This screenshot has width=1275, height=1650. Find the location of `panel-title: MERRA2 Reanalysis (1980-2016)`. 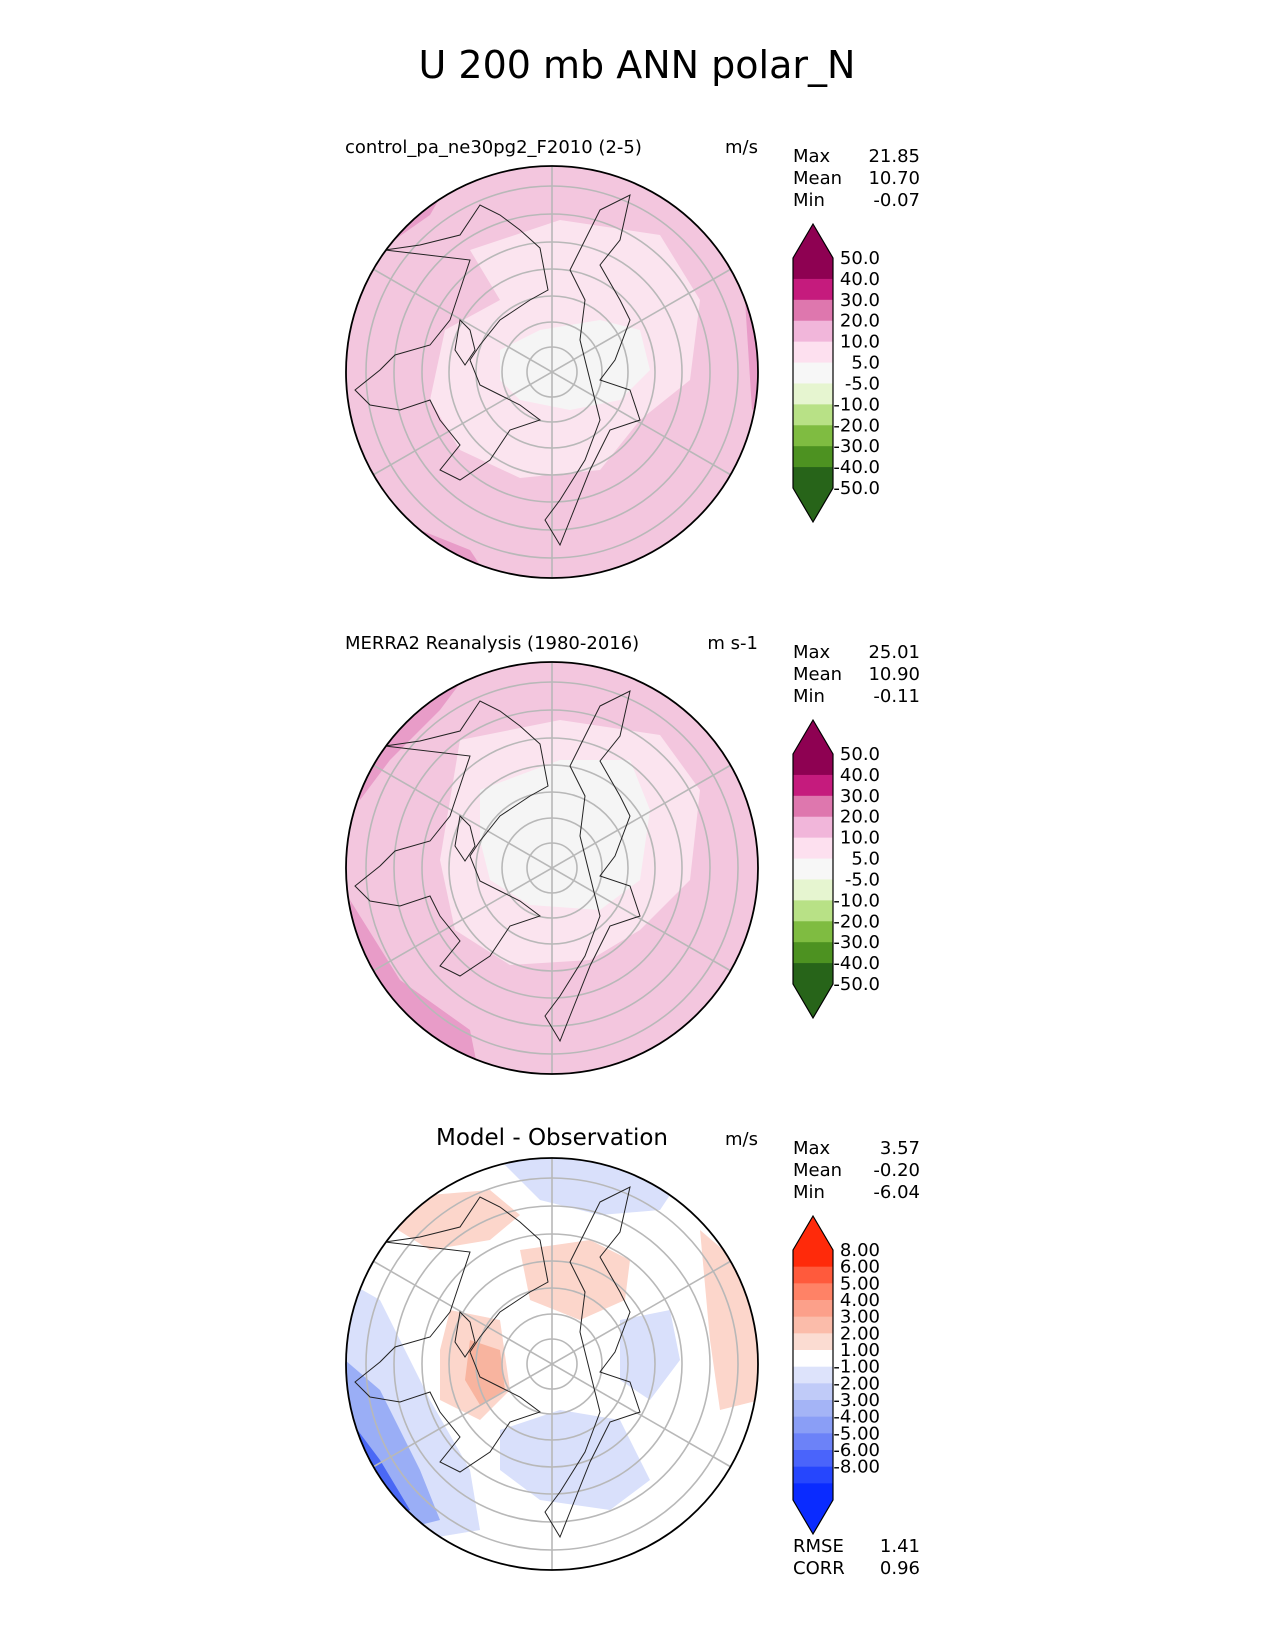

panel-title: MERRA2 Reanalysis (1980-2016) is located at coordinates (492, 643).